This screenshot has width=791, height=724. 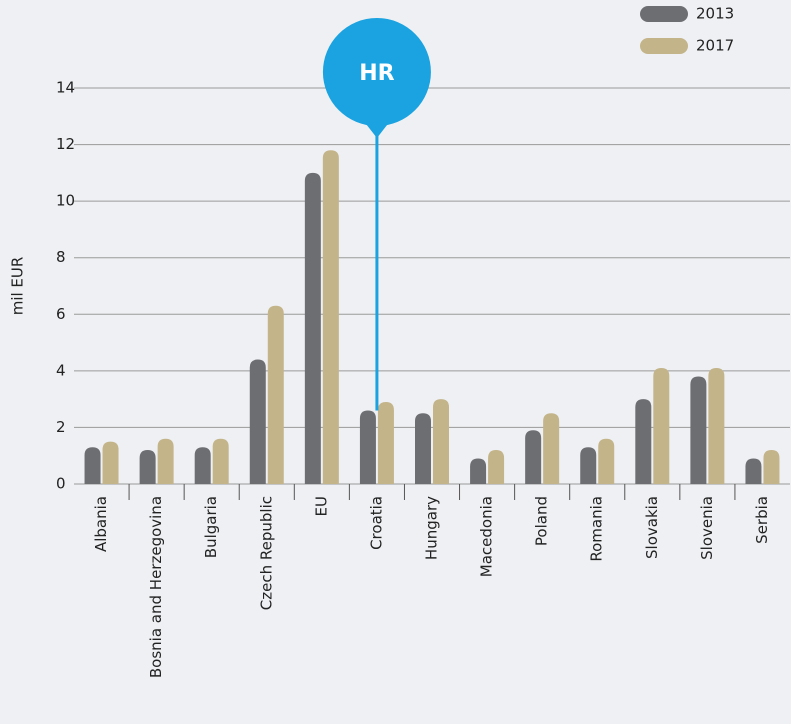 I want to click on annotation-circle, so click(x=376, y=72).